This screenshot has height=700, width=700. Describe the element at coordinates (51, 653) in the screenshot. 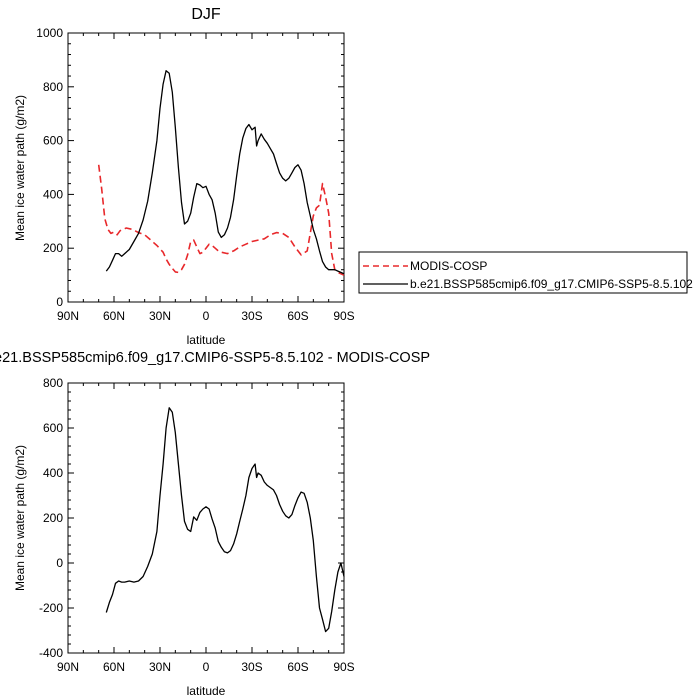

I see `y-tick-label: -400` at that location.